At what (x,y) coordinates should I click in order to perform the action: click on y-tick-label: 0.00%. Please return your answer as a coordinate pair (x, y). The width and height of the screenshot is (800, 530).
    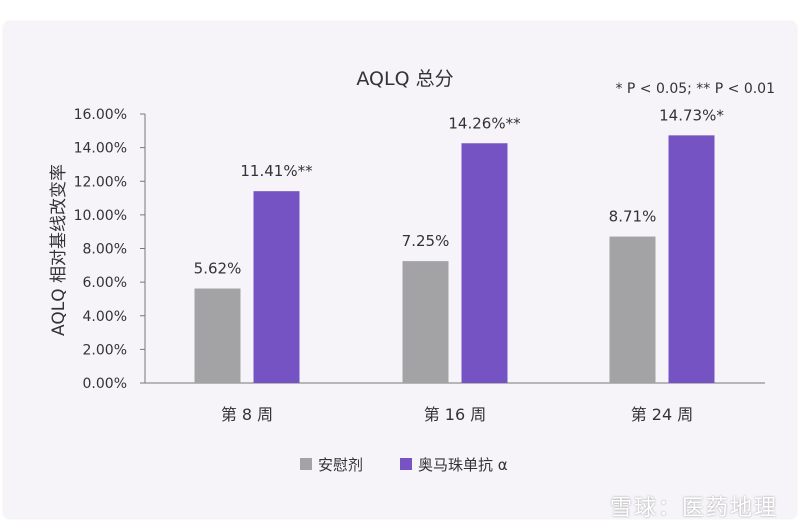
    Looking at the image, I should click on (105, 384).